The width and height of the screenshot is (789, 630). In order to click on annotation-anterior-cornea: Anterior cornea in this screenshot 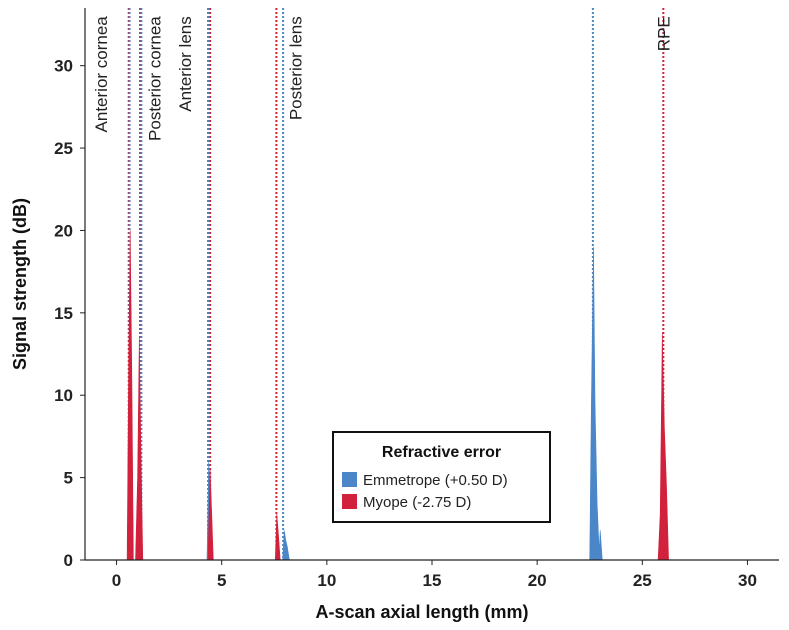, I will do `click(101, 74)`.